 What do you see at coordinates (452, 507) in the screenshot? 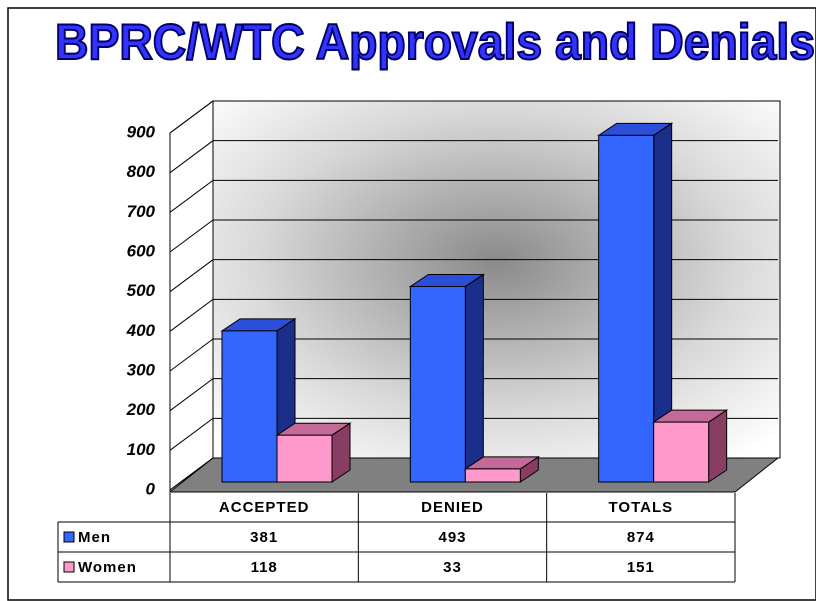
I see `table-header: DENIED` at bounding box center [452, 507].